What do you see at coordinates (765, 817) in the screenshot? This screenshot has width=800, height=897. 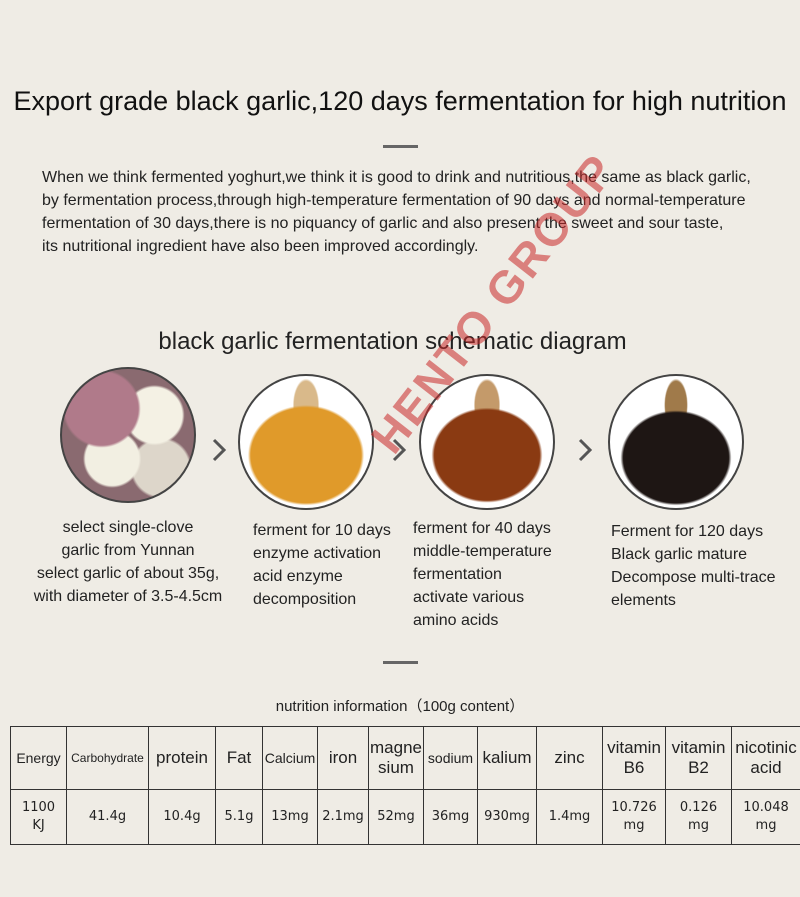 I see `data-cell: 10.048 mg` at bounding box center [765, 817].